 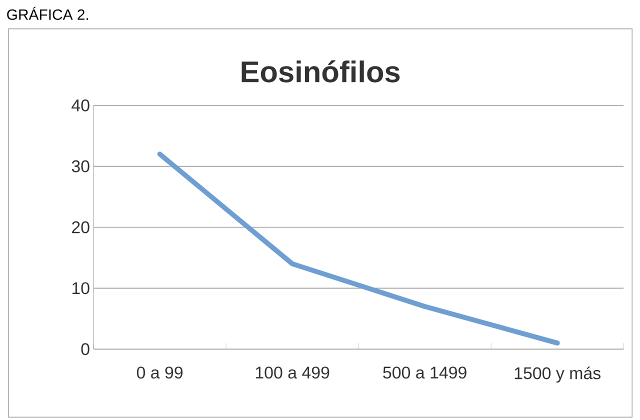 I want to click on y-tick-label: 20, so click(x=81, y=227).